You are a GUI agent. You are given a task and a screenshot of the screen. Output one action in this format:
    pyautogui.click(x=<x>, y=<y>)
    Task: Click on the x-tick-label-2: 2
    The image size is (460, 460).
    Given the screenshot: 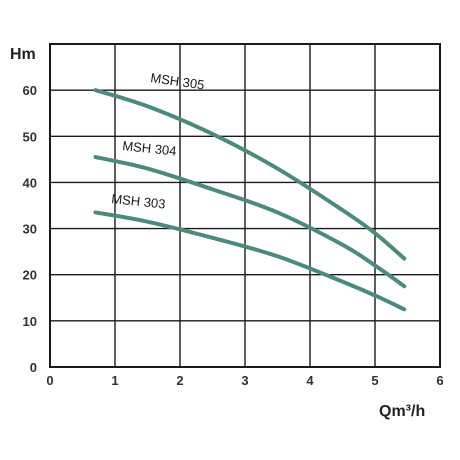 What is the action you would take?
    pyautogui.click(x=179, y=380)
    